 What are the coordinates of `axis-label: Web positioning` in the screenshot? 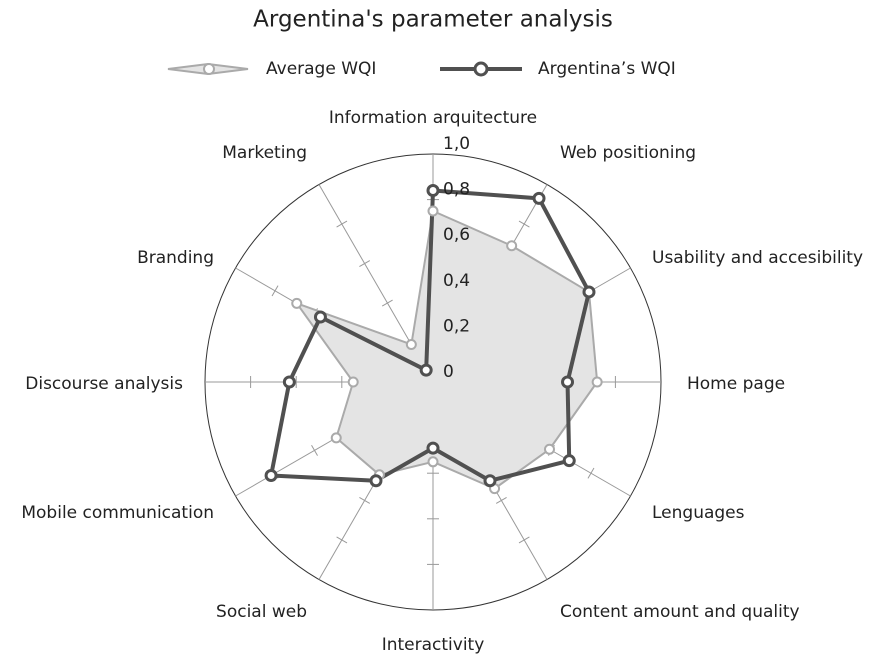 It's located at (628, 153).